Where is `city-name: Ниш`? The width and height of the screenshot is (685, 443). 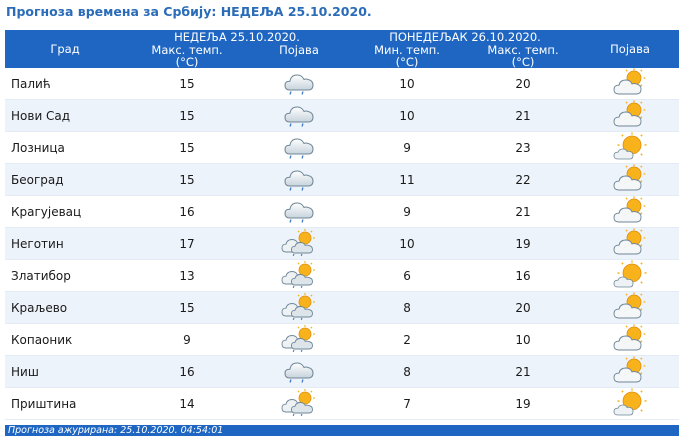
city-name: Ниш is located at coordinates (65, 372).